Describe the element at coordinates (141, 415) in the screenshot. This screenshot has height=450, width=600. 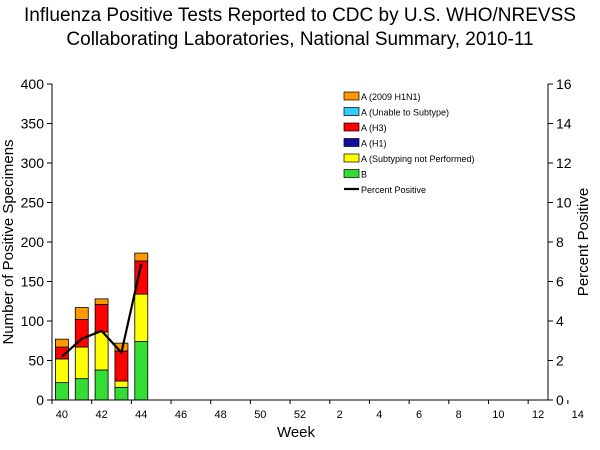
I see `x-tick-label: 44` at that location.